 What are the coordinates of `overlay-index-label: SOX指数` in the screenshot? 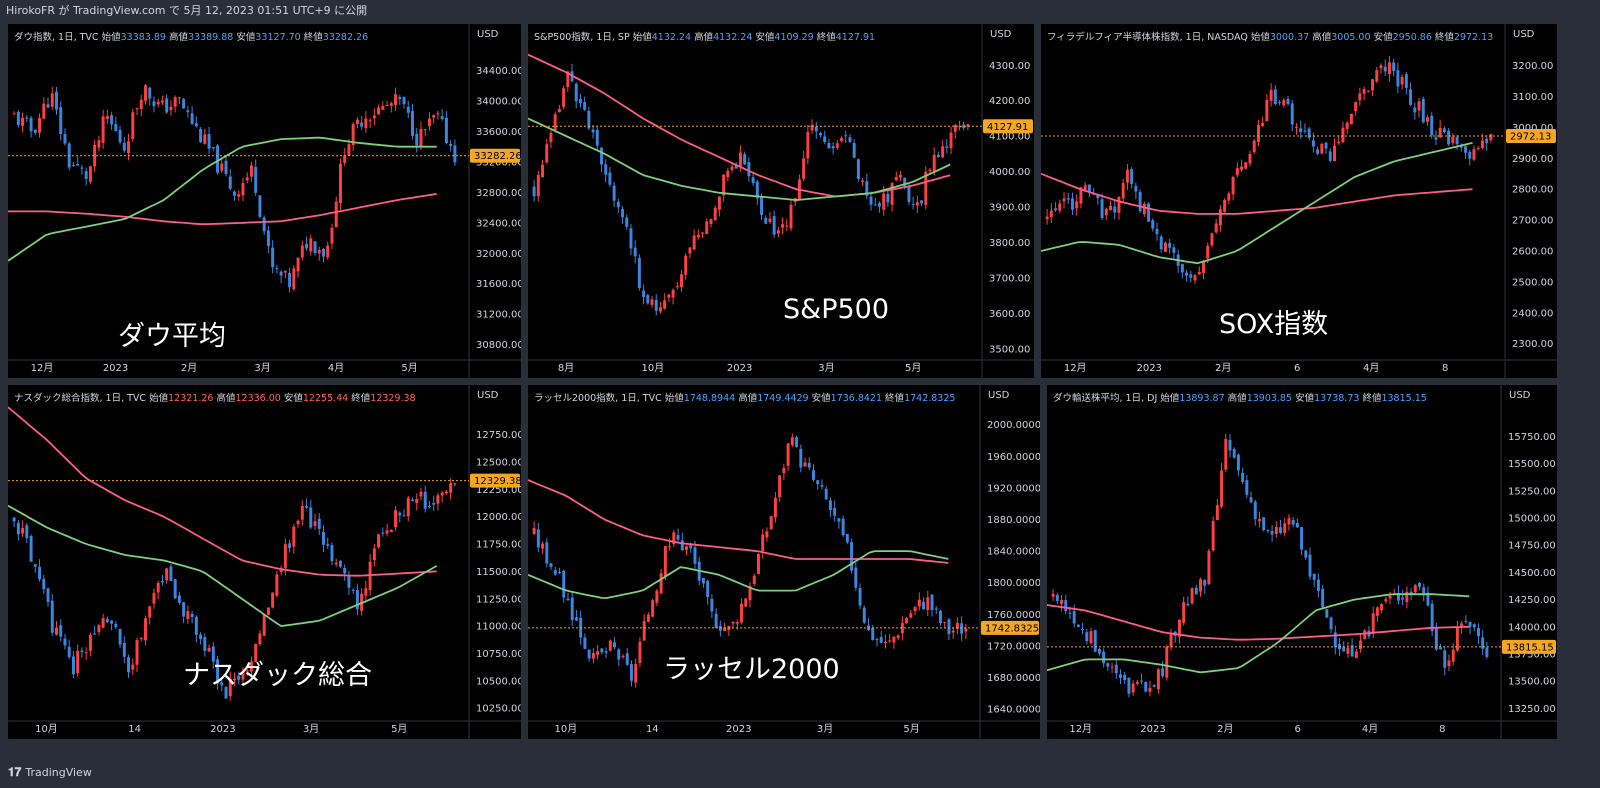 It's located at (1274, 324).